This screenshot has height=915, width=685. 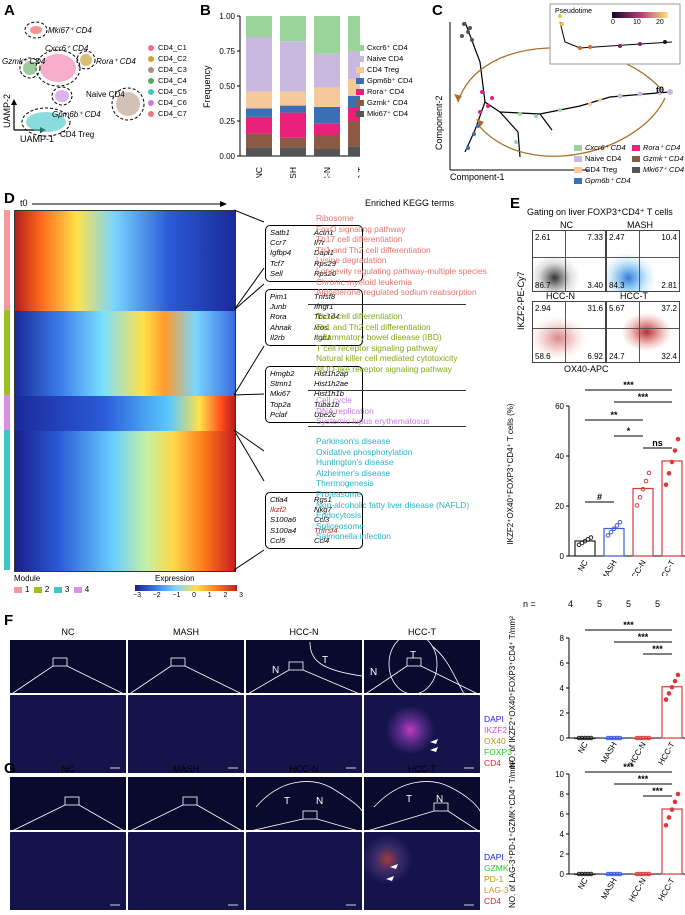 I want to click on umap-xlabel: UAMP-1, so click(x=37, y=139).